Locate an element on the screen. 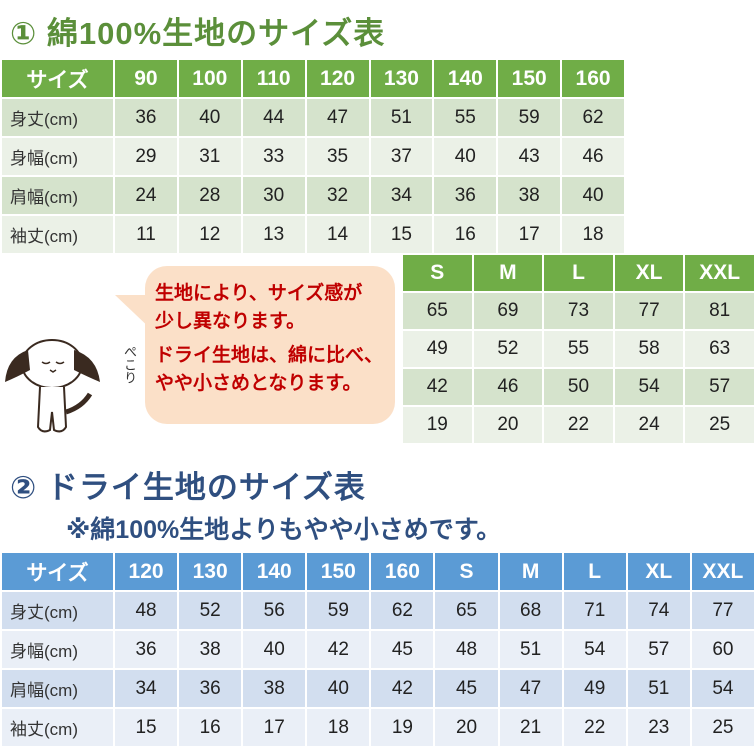 The height and width of the screenshot is (756, 756). table-cell: 58 is located at coordinates (649, 349).